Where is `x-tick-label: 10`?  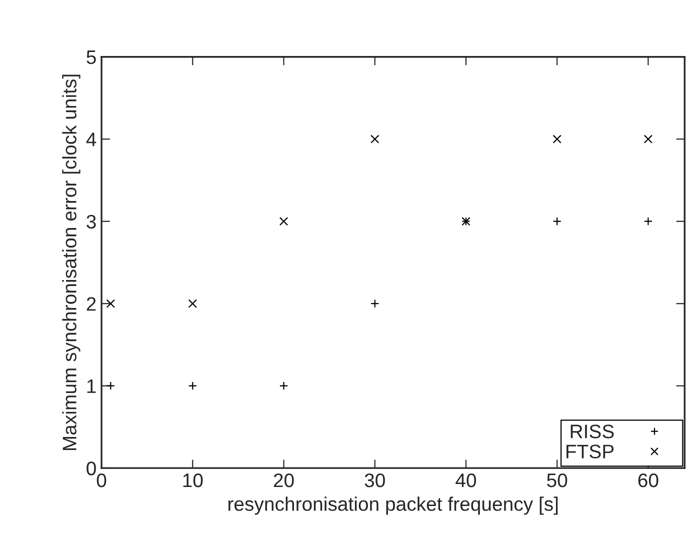 x-tick-label: 10 is located at coordinates (193, 480).